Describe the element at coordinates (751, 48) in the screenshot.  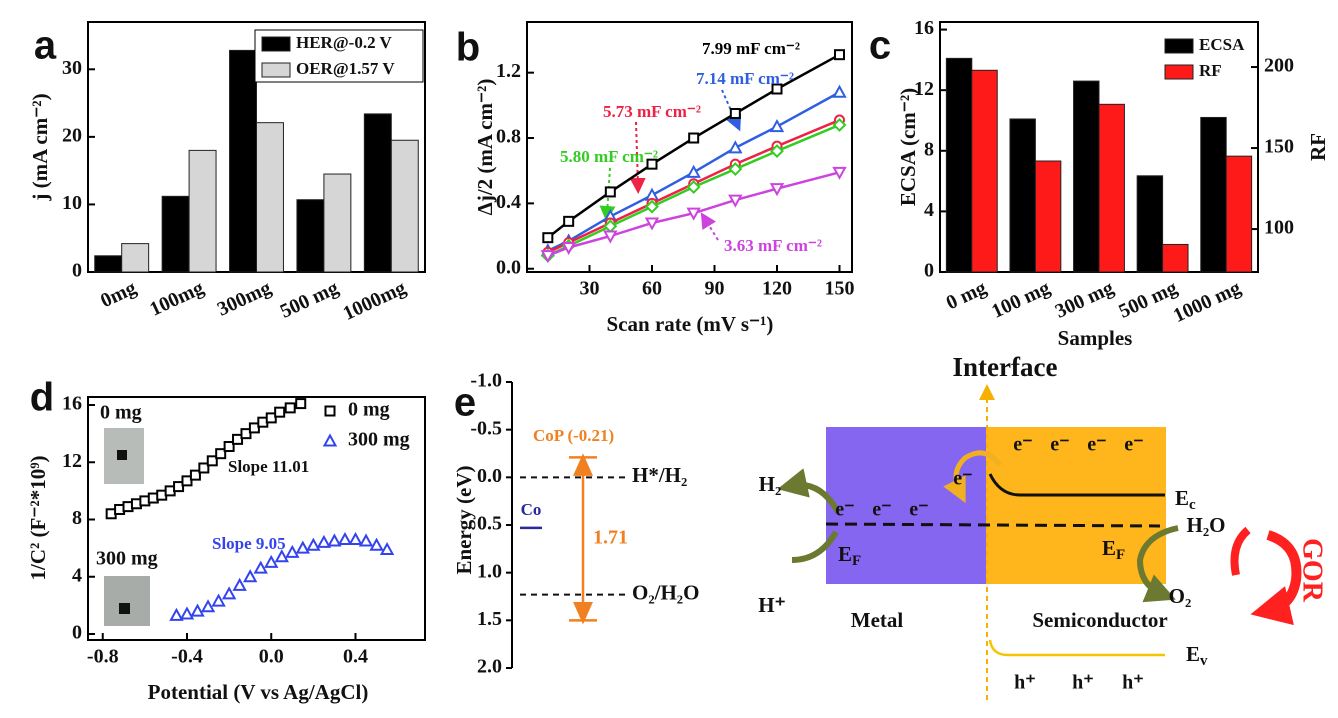
I see `series-annotation: 7.99 mF cm⁻²` at that location.